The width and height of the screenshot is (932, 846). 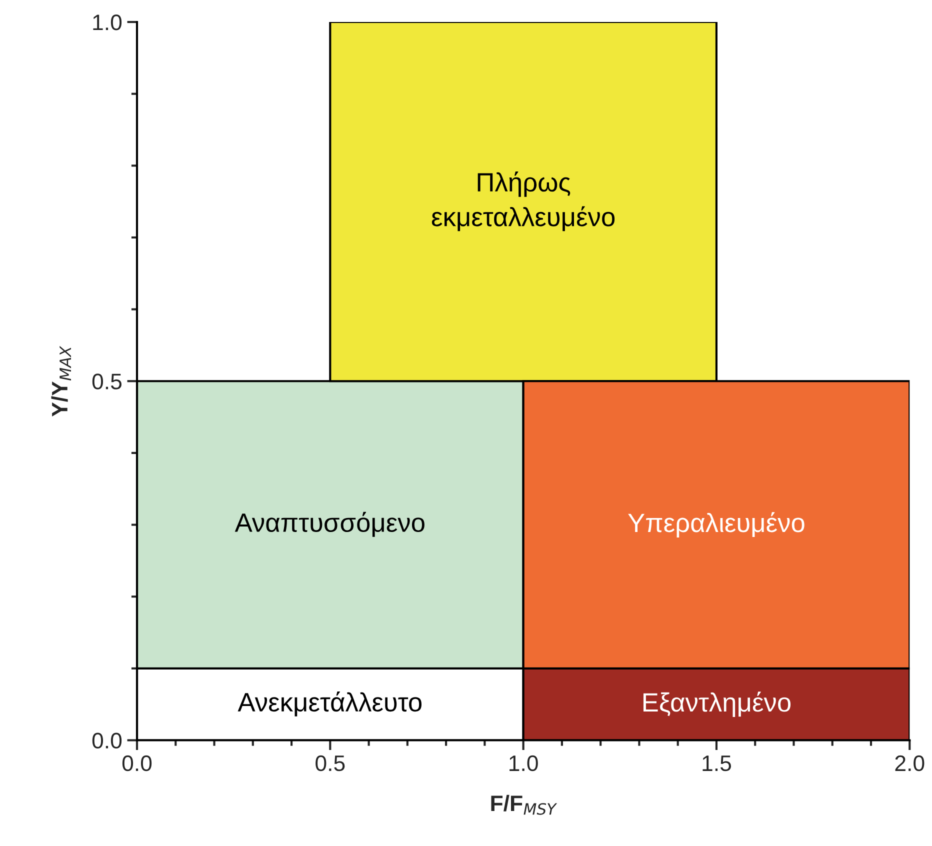 I want to click on y-tick-label: 0.0, so click(x=107, y=740).